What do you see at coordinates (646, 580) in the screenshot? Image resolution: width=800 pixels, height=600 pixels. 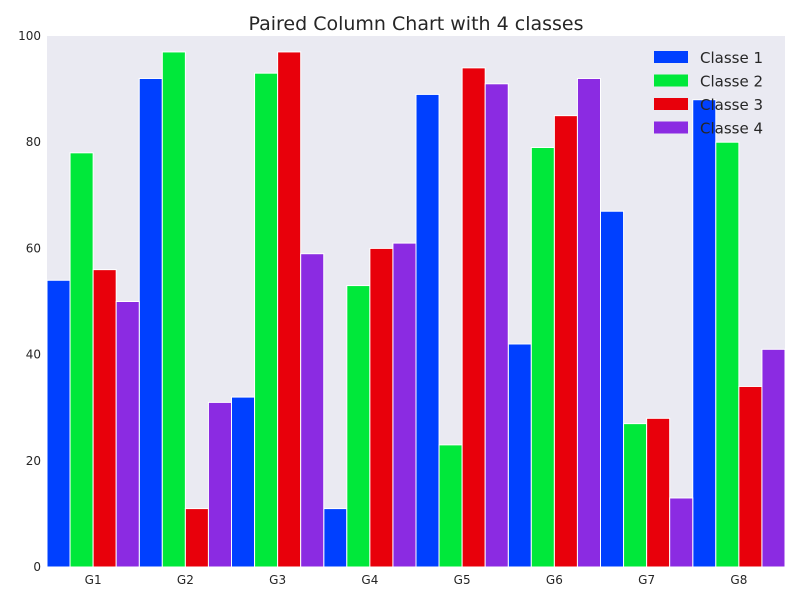 I see `x-tick-label: G7` at bounding box center [646, 580].